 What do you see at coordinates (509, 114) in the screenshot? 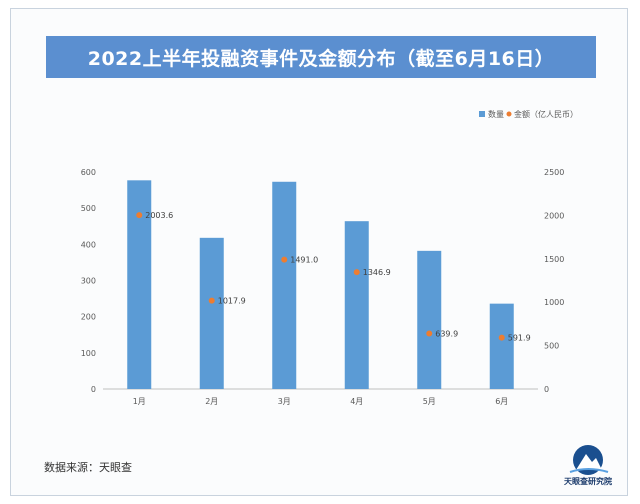
I see `legend-swatch-amount` at bounding box center [509, 114].